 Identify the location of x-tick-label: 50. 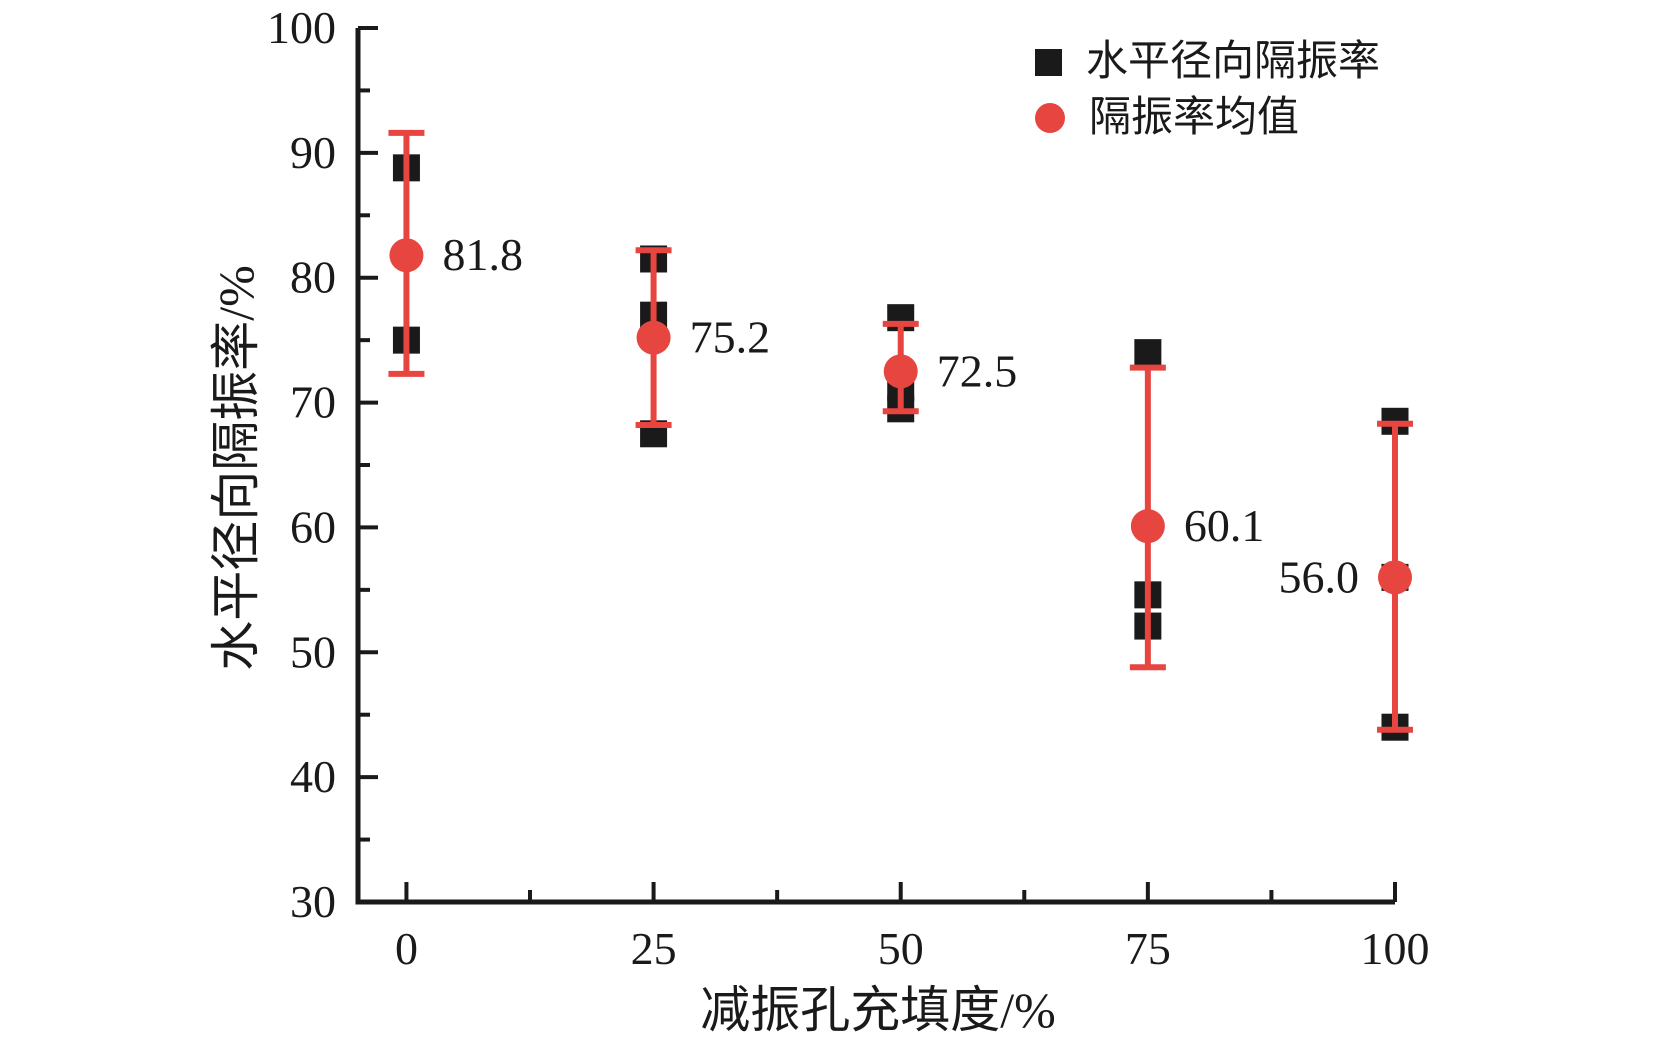
(901, 948).